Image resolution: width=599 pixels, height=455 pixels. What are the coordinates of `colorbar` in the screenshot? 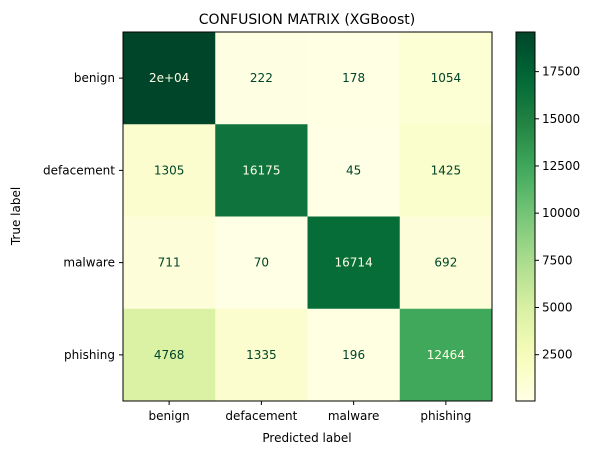 It's located at (525, 216).